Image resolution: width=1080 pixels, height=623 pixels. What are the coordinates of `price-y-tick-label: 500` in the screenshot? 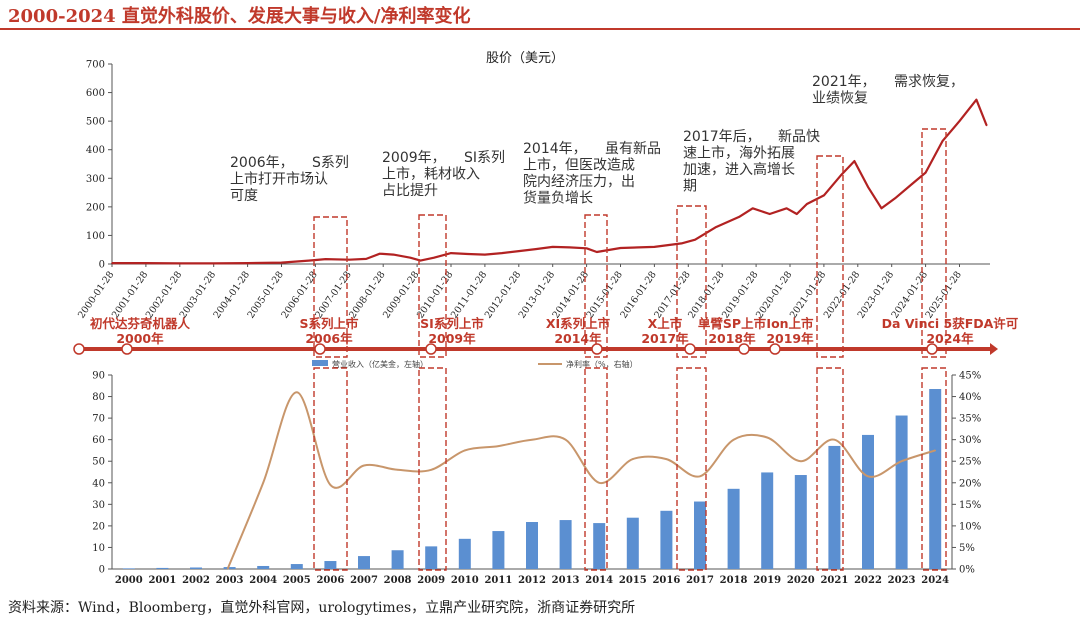 It's located at (95, 122).